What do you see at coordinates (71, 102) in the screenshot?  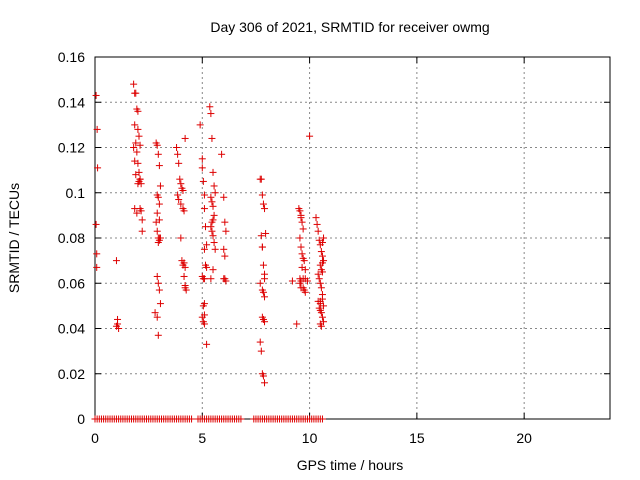 I see `y-tick-label: 0.14` at bounding box center [71, 102].